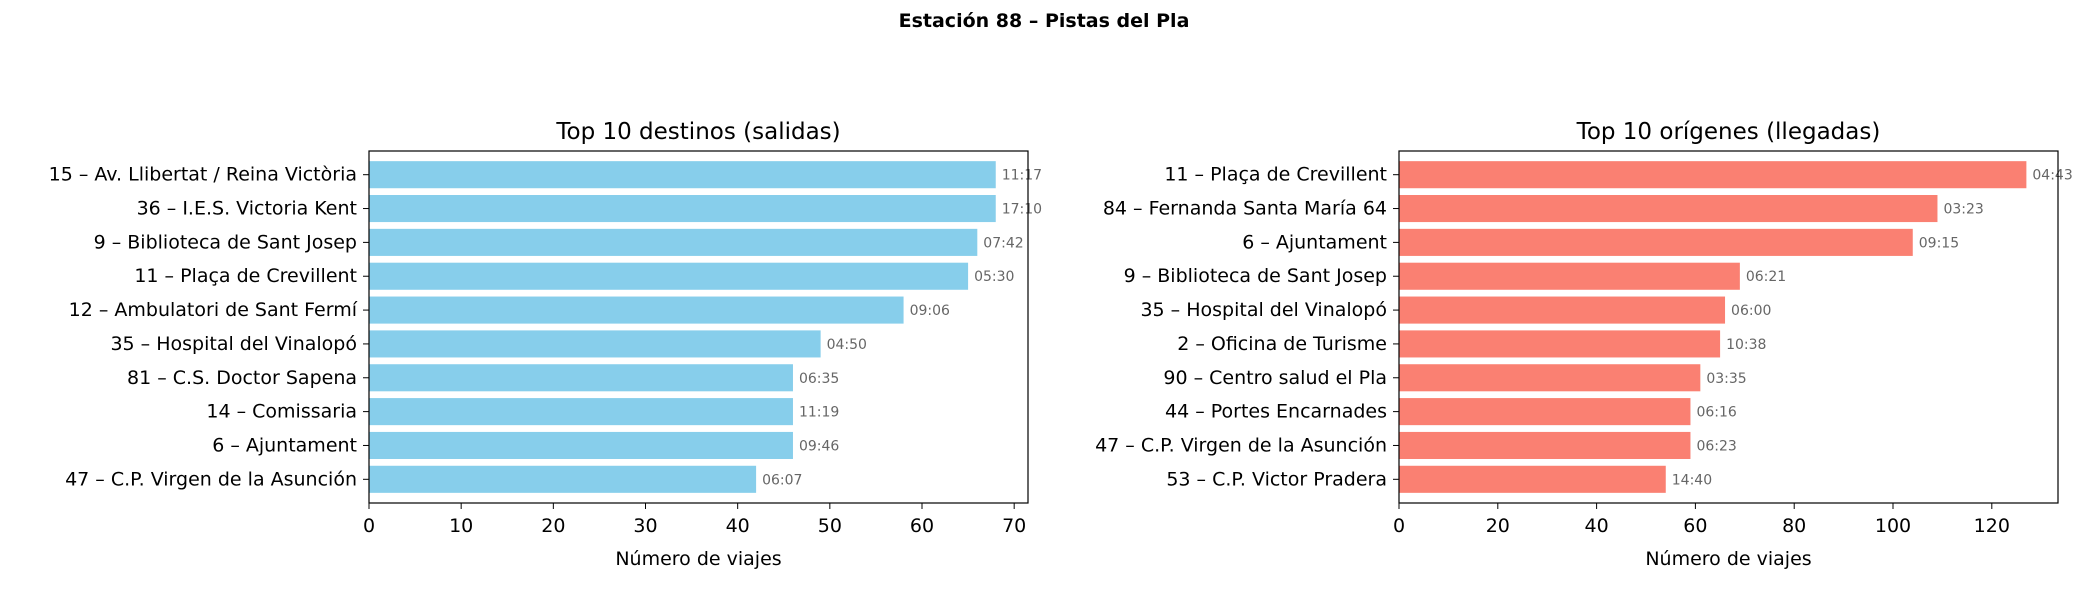 Image resolution: width=2088 pixels, height=594 pixels. I want to click on chart1-bar-label-4: 05:30, so click(994, 277).